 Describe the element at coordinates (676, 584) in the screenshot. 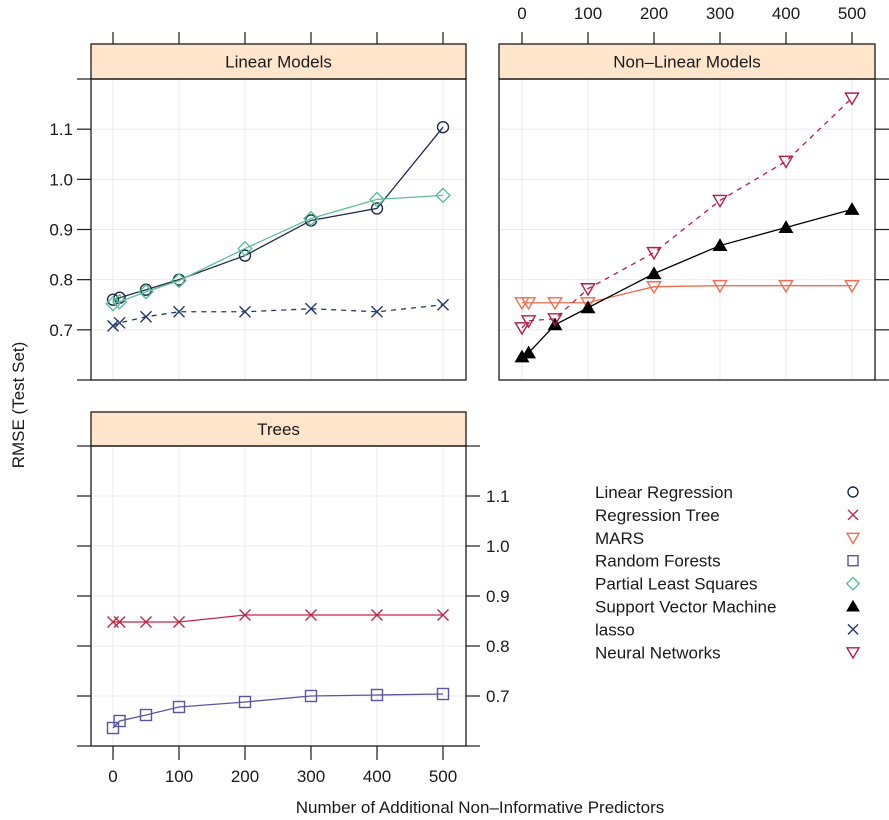

I see `legend-label: Partial Least Squares` at that location.